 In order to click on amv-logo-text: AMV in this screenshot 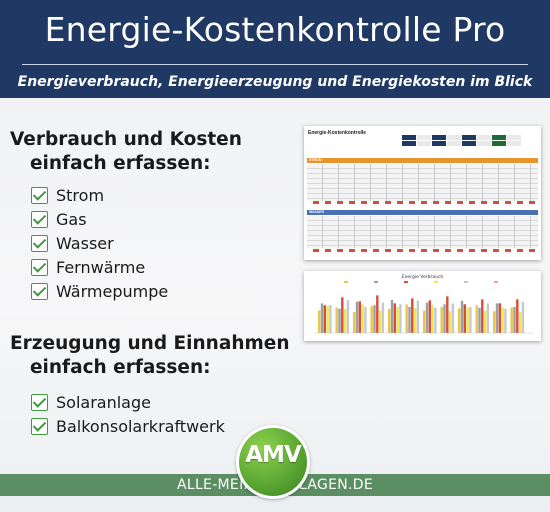, I will do `click(273, 455)`.